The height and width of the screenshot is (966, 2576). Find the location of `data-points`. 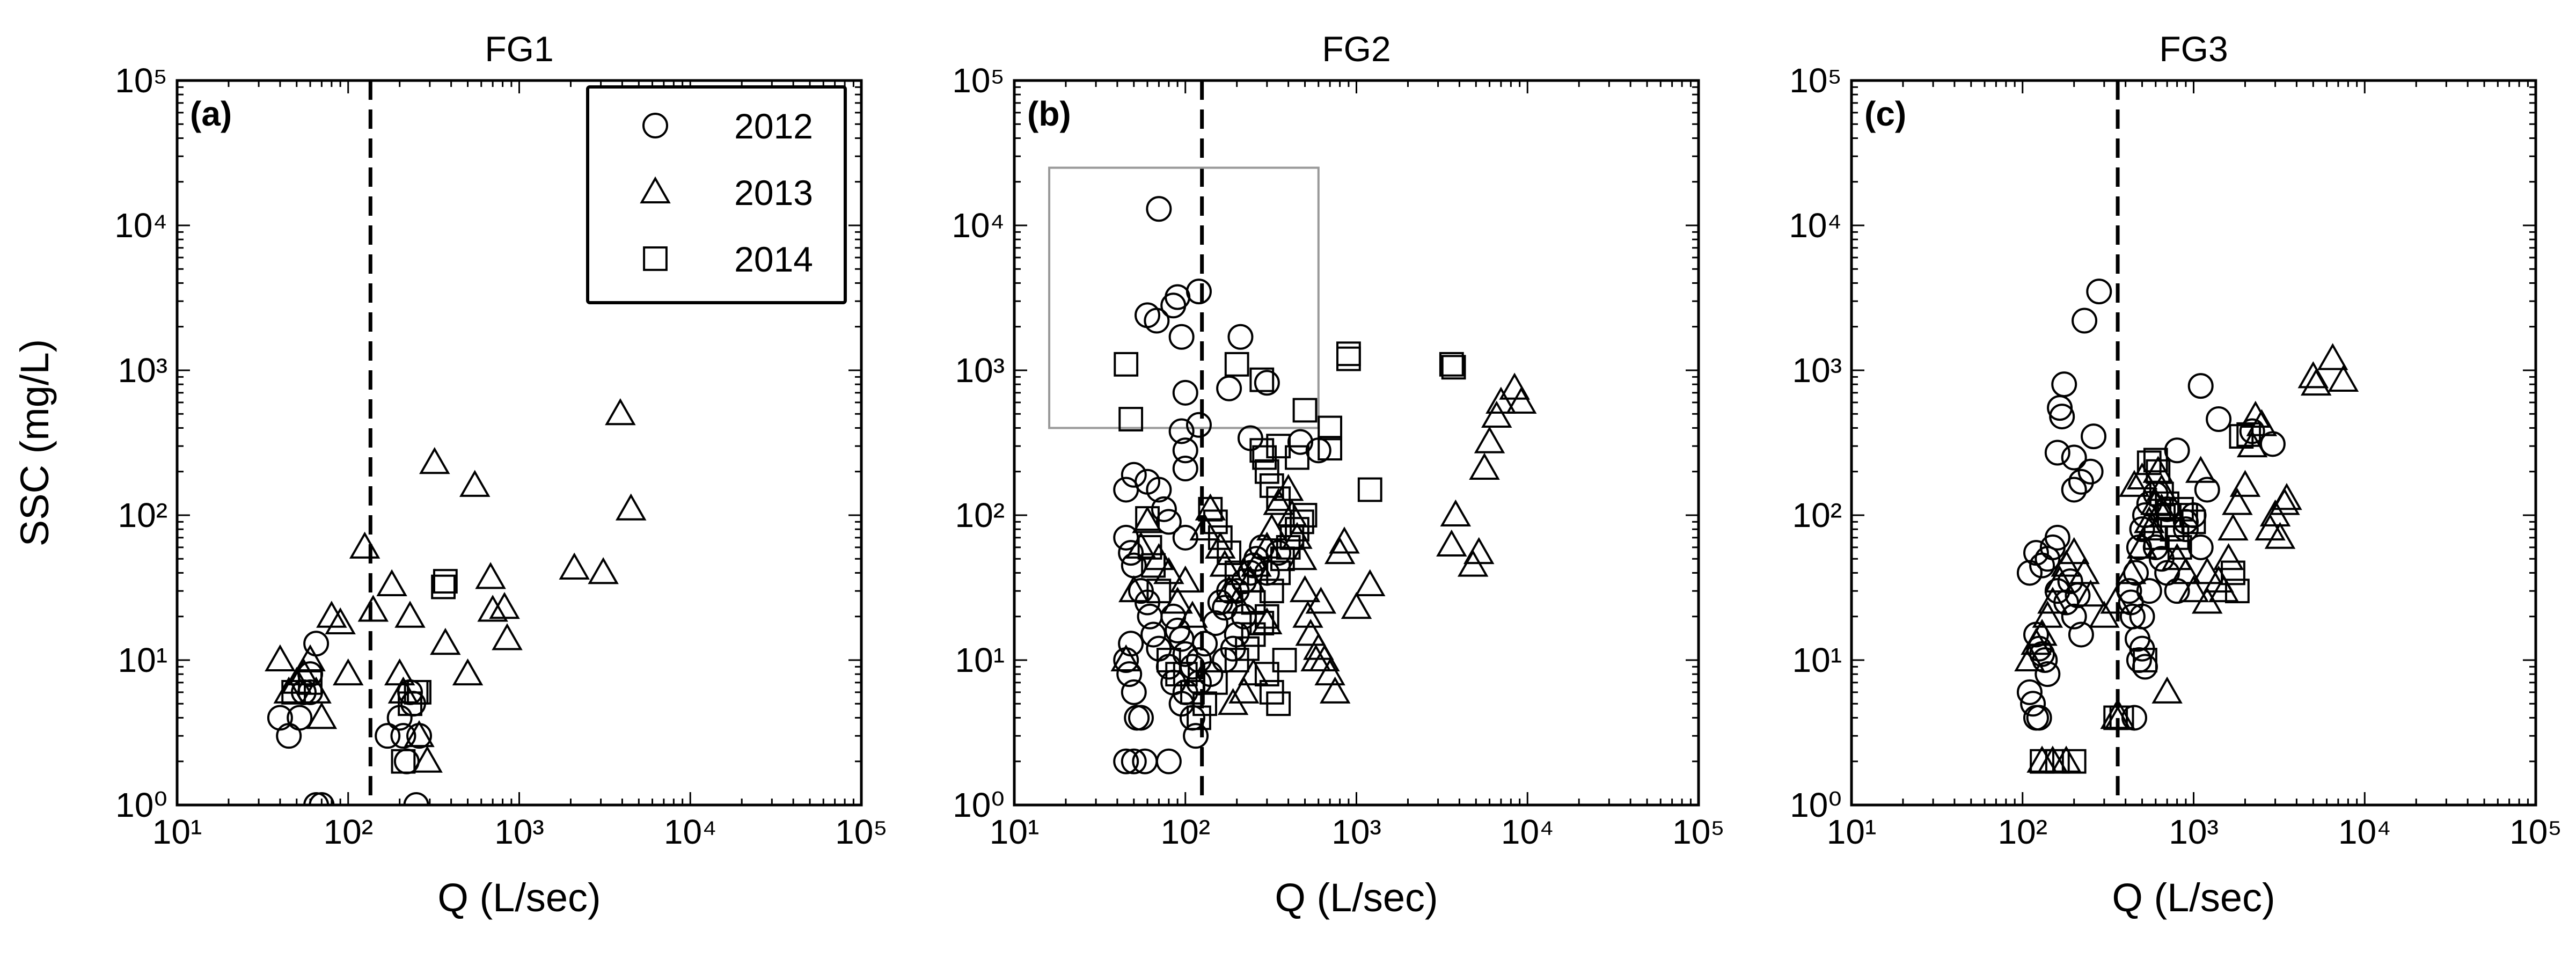

data-points is located at coordinates (456, 601).